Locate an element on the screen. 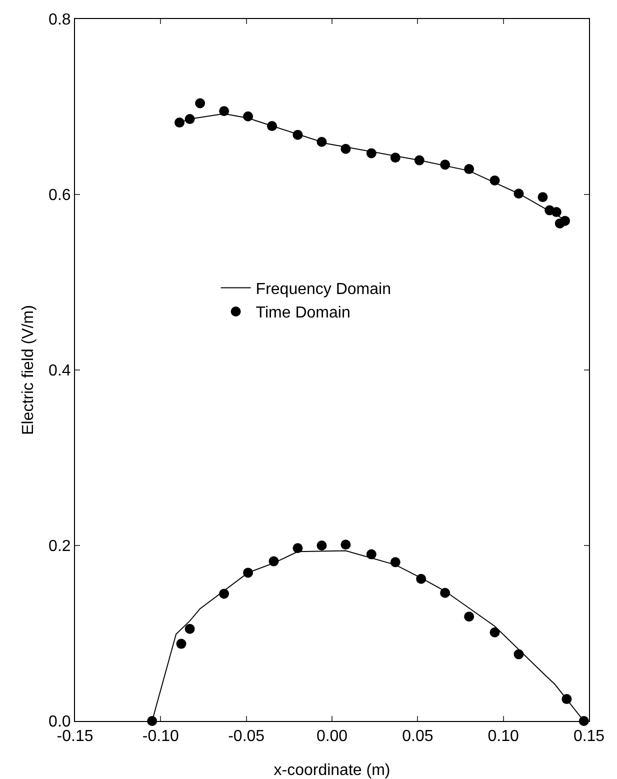 The height and width of the screenshot is (779, 617). y-axis-title: Electric field (V/m) is located at coordinates (28, 370).